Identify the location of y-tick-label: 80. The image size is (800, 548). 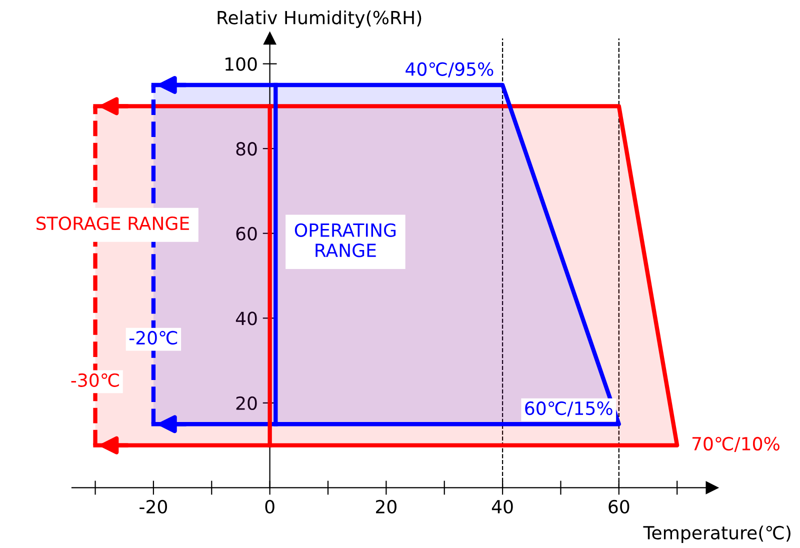
(246, 149).